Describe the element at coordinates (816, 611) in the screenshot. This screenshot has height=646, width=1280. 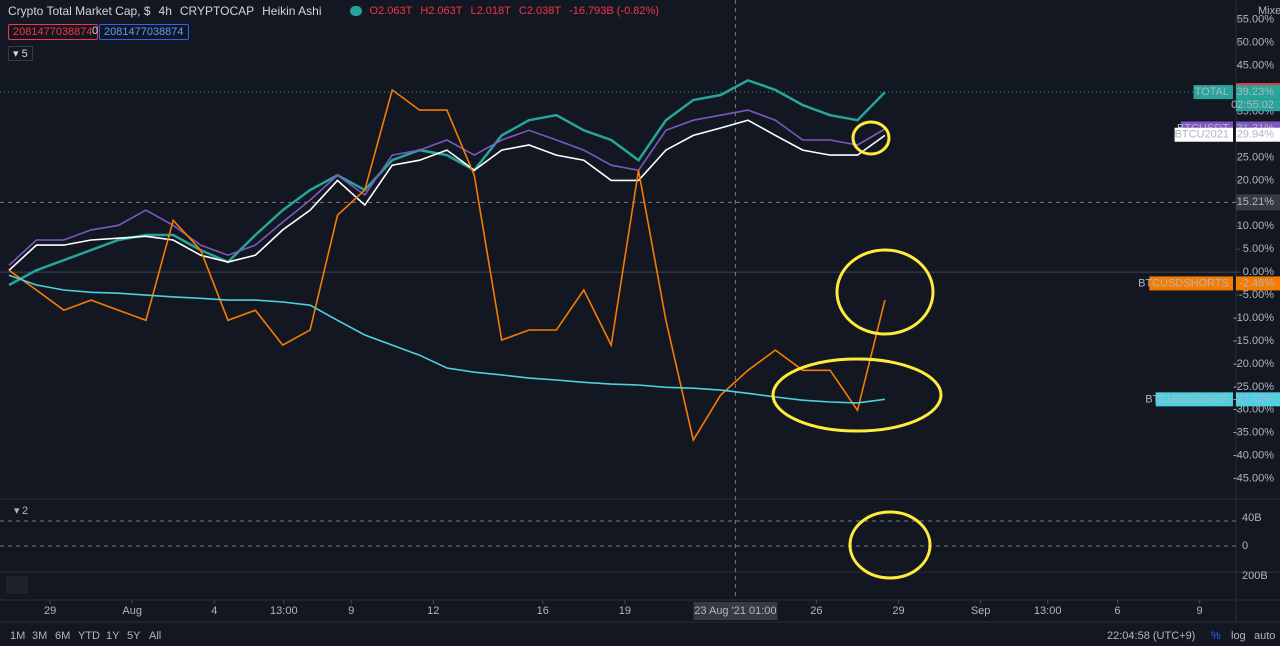
I see `x-tick-label: 26` at that location.